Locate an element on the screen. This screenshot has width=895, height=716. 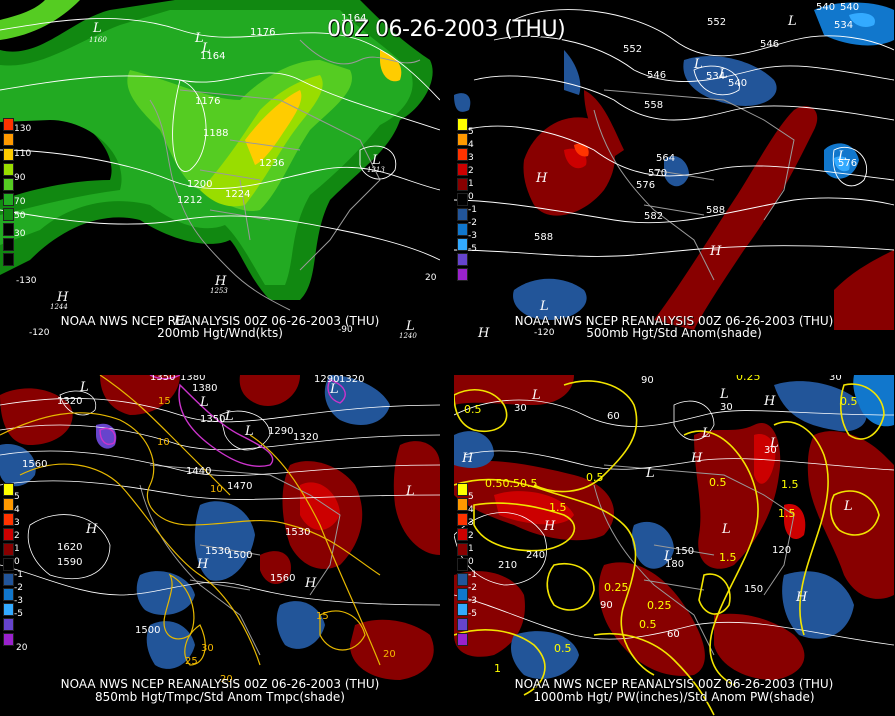
freezing-contour is located at coordinates (222, 421).